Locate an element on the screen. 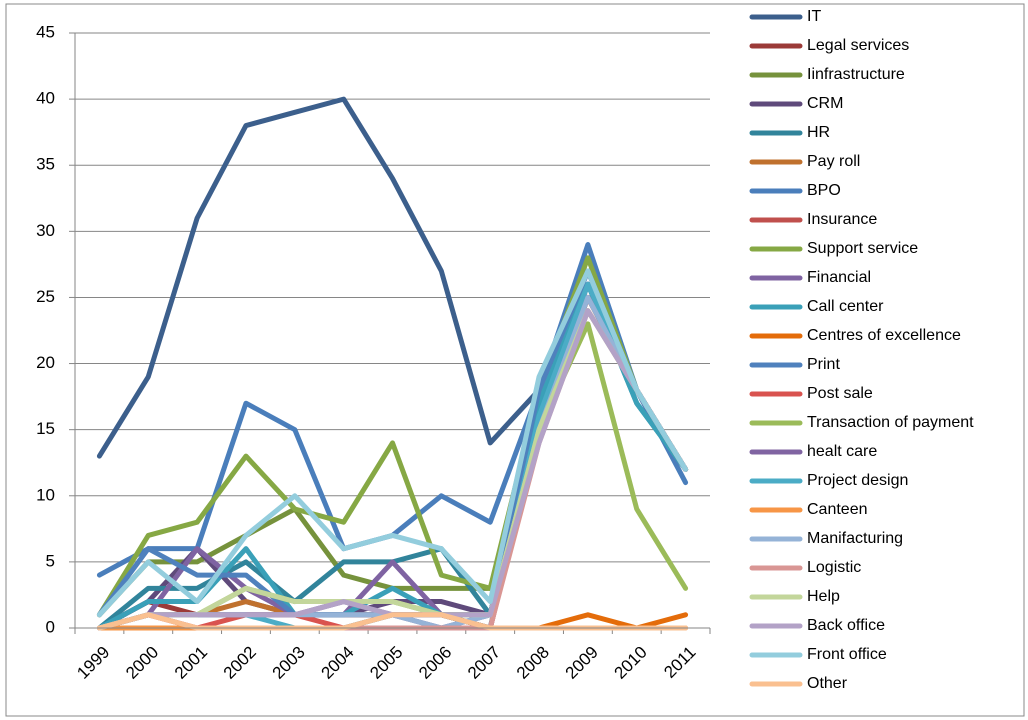  y-tick-label: 5 is located at coordinates (50, 560).